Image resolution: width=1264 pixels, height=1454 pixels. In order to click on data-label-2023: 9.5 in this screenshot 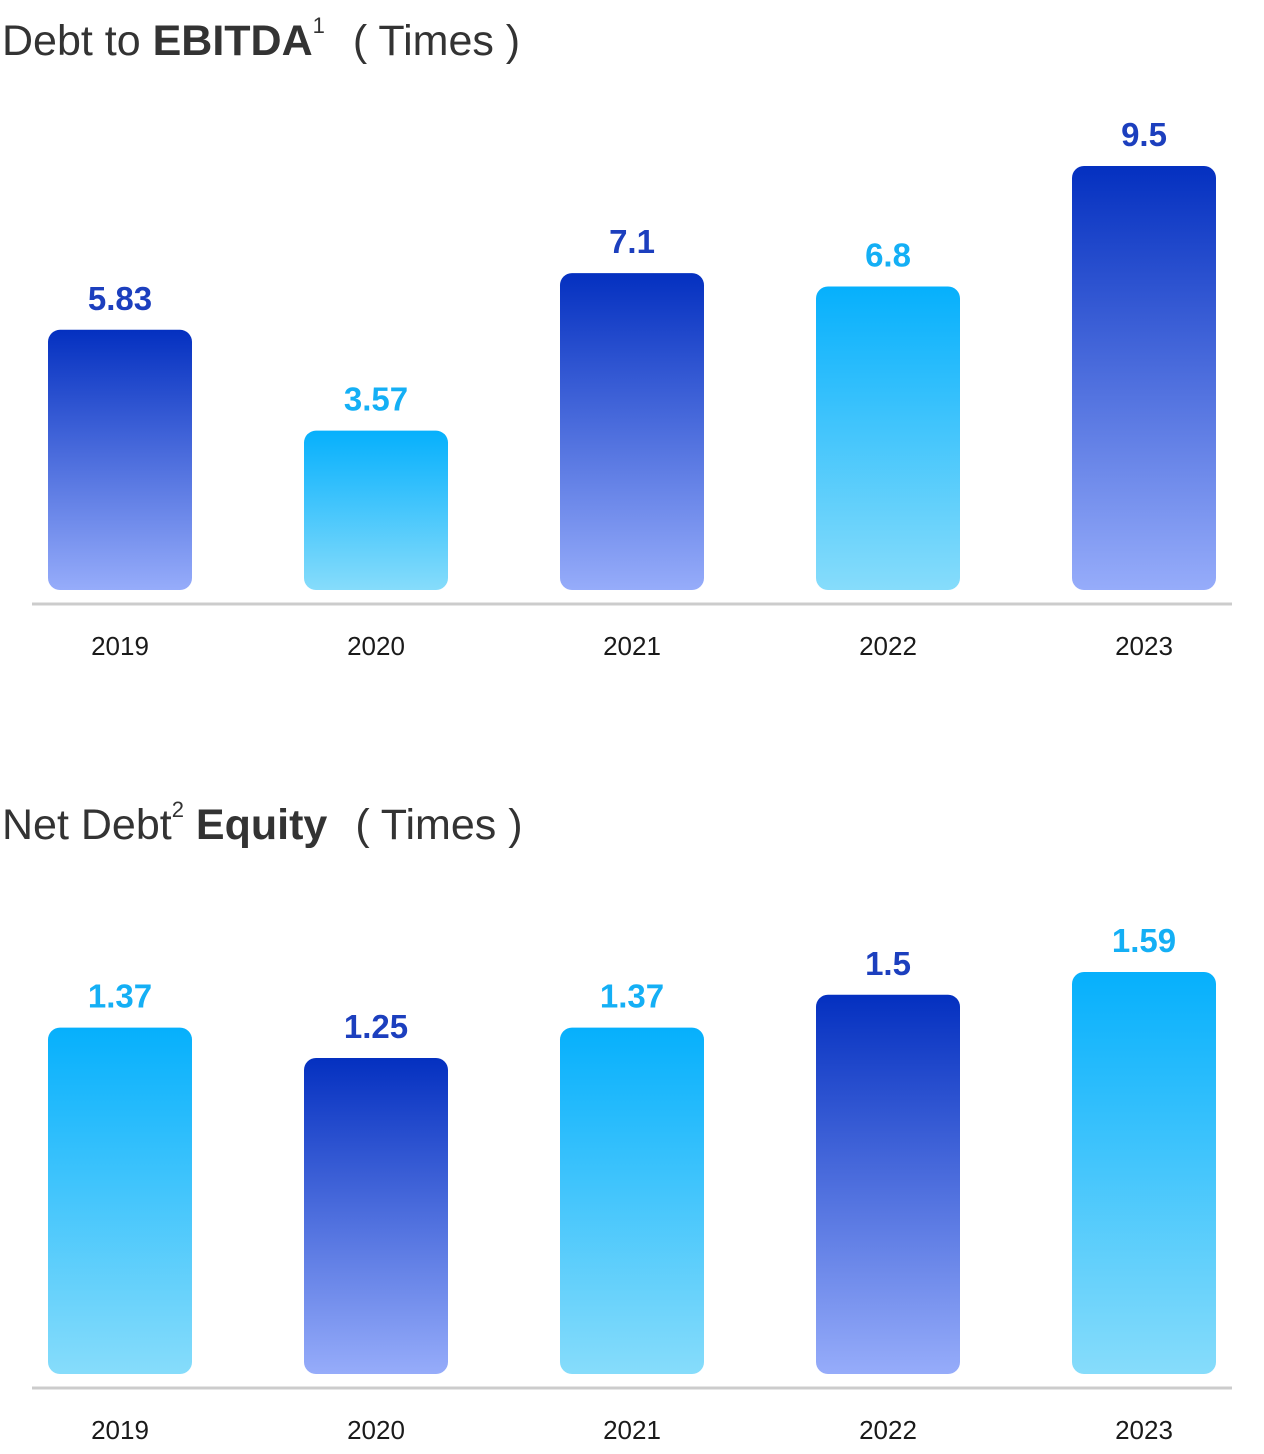, I will do `click(1144, 134)`.